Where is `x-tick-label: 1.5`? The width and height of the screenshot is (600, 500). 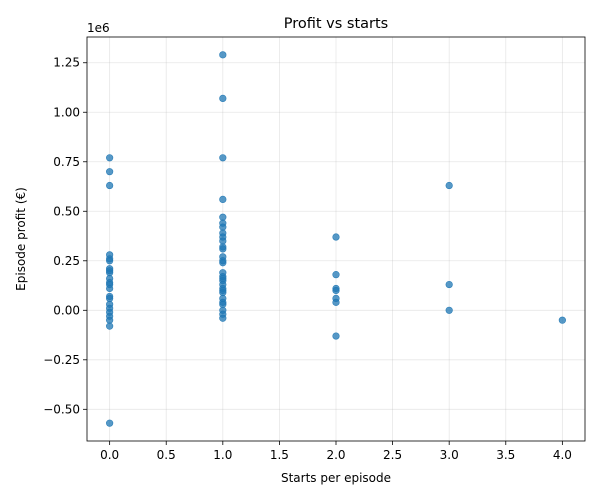
x-tick-label: 1.5 is located at coordinates (279, 455).